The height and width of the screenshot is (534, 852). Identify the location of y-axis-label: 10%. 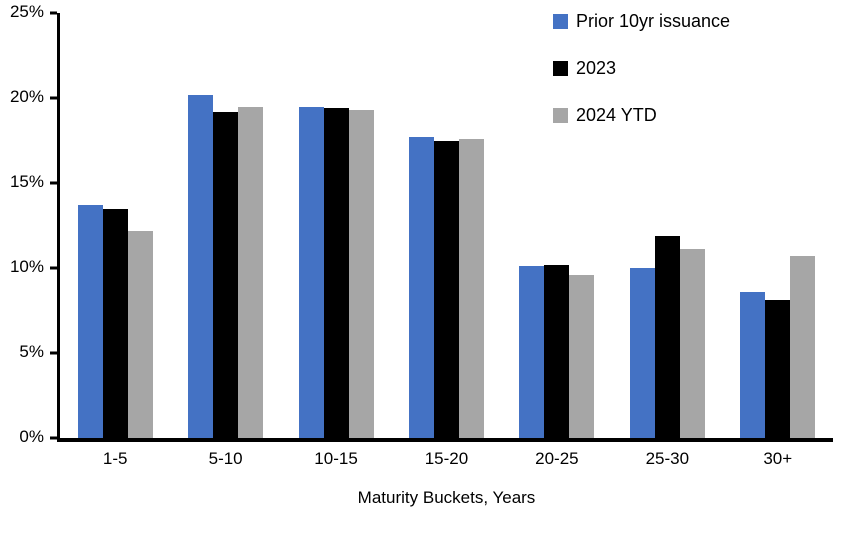
(26, 266).